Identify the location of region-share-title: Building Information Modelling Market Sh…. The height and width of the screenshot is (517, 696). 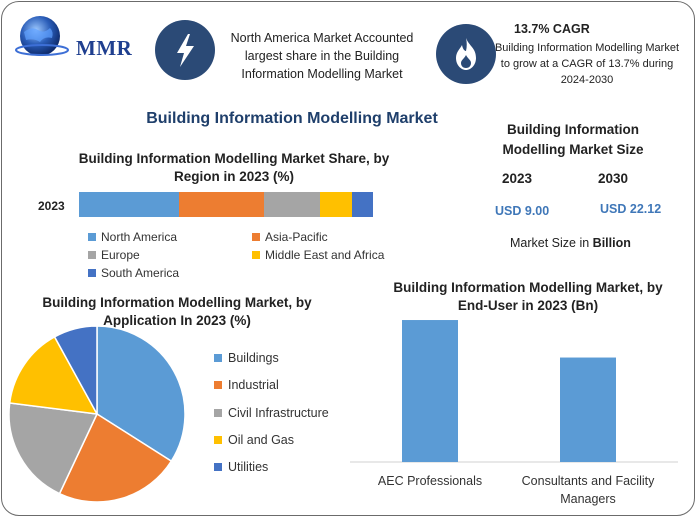
(234, 167).